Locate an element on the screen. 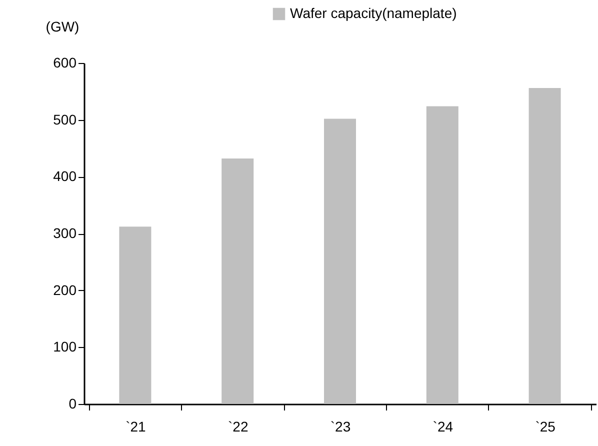 This screenshot has width=598, height=446. x-tick-label: `24 is located at coordinates (443, 426).